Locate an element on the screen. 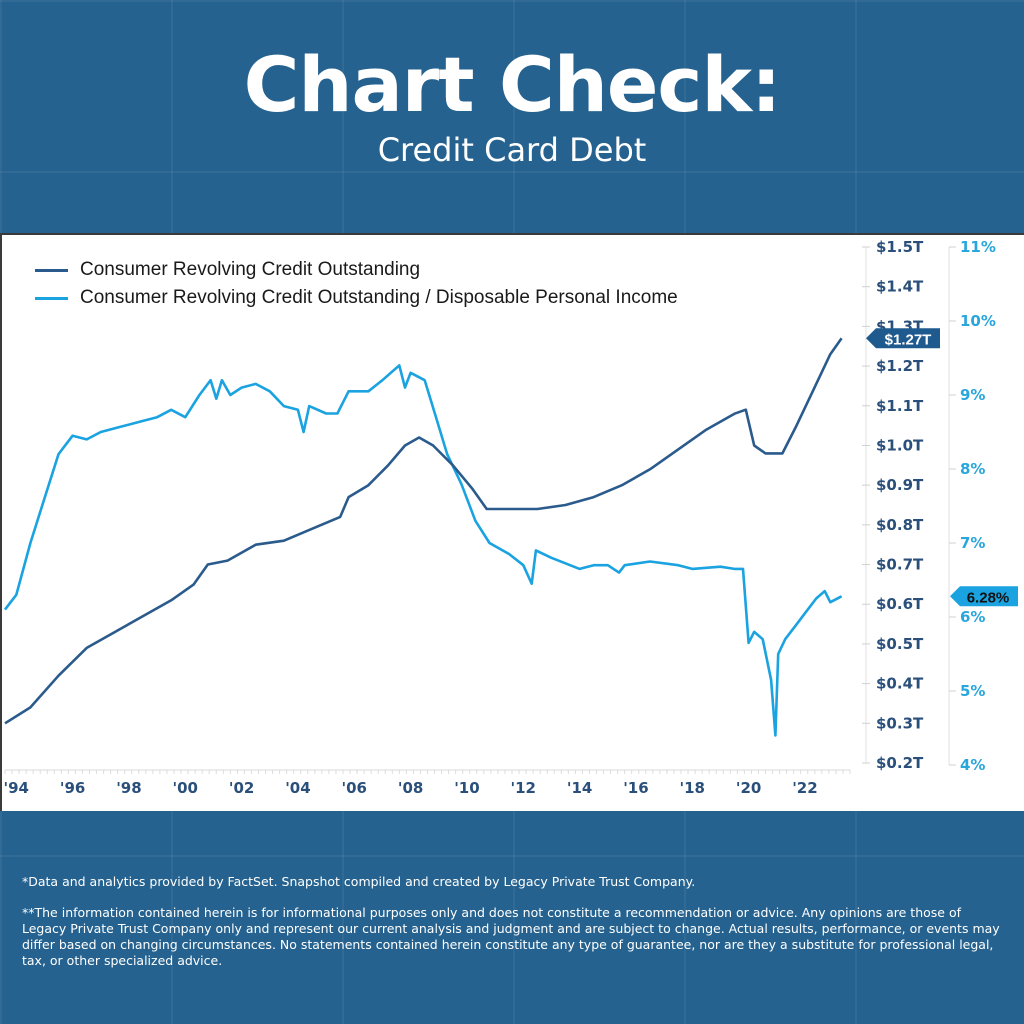  x-tick-label: '96 is located at coordinates (72, 788).